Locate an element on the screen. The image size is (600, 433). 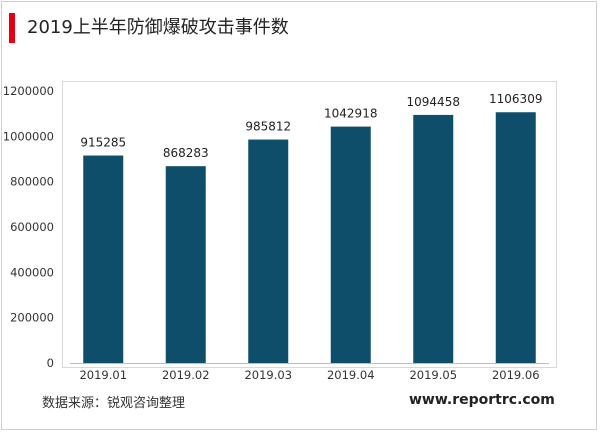
x-tick-label: 2019.02 is located at coordinates (186, 375).